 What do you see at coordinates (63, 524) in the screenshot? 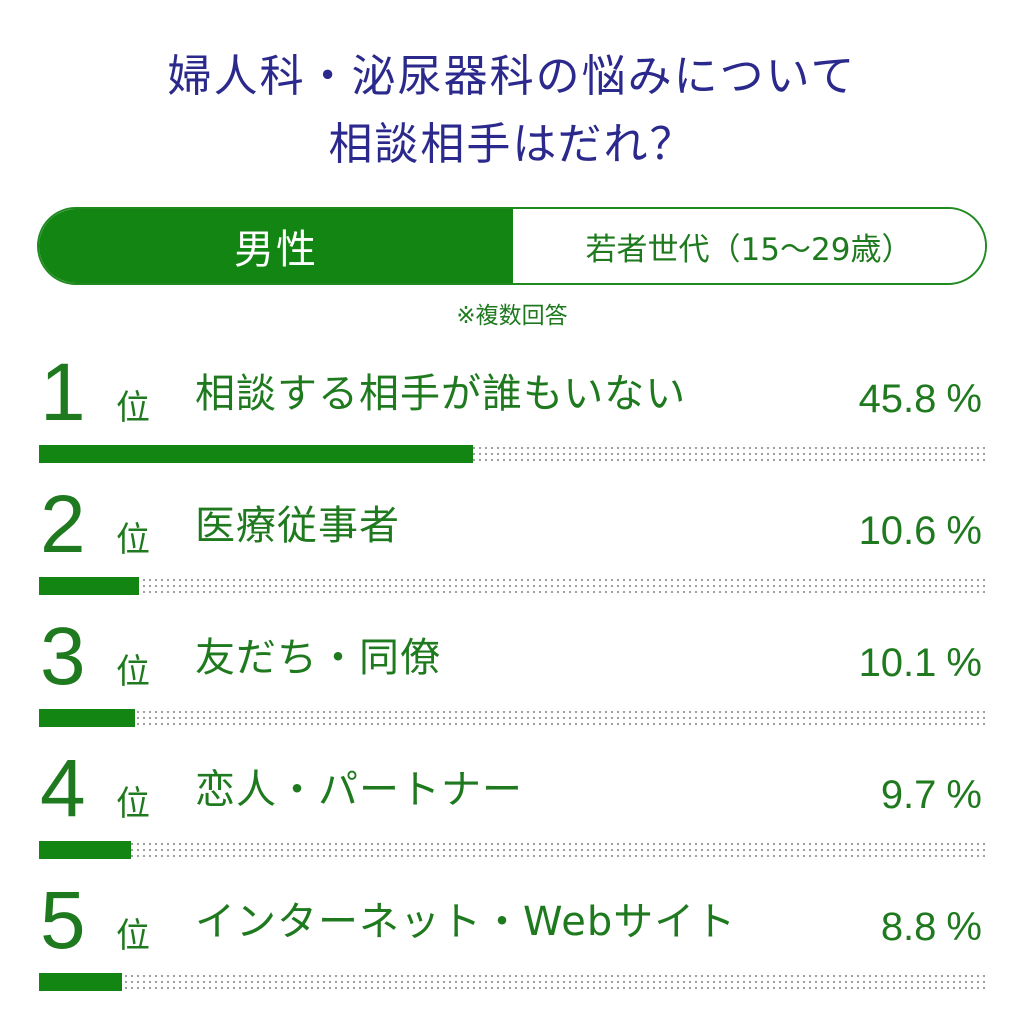
I see `rank-number: 2` at bounding box center [63, 524].